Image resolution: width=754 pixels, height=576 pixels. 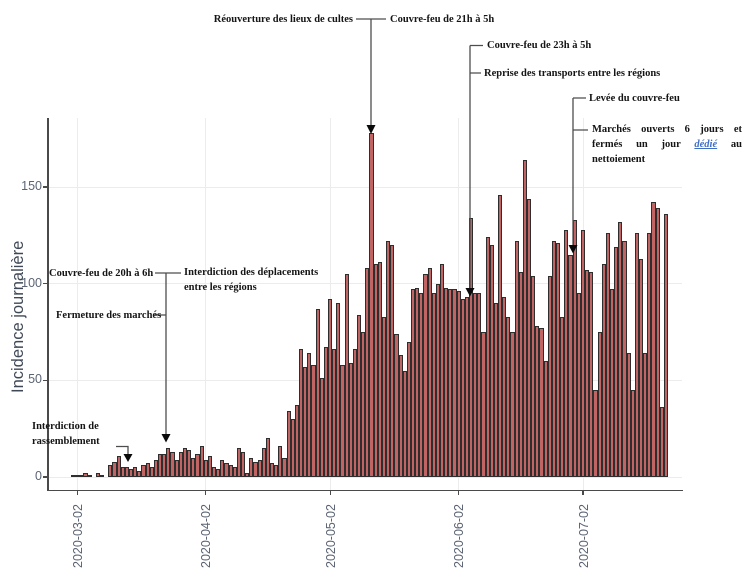 What do you see at coordinates (79, 434) in the screenshot?
I see `annotation-interdiction-rassemblement: Interdiction de rassemblement` at bounding box center [79, 434].